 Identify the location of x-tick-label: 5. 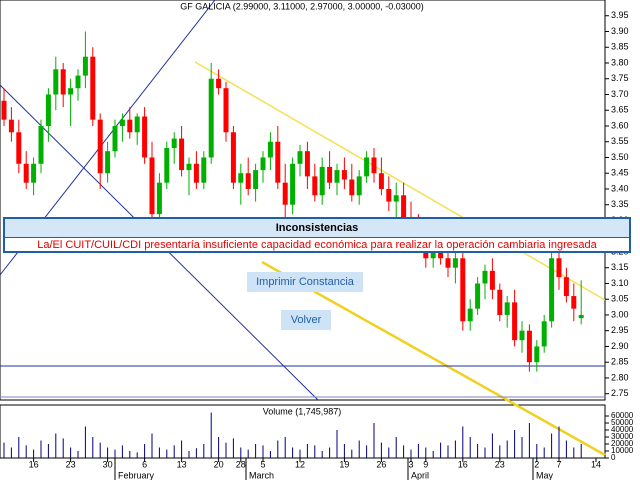
(262, 464).